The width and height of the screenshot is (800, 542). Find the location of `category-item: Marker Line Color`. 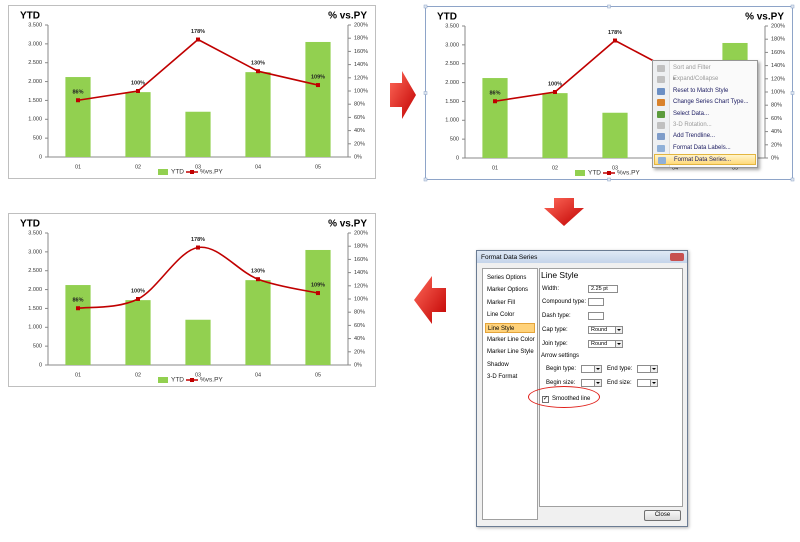

category-item: Marker Line Color is located at coordinates (511, 340).